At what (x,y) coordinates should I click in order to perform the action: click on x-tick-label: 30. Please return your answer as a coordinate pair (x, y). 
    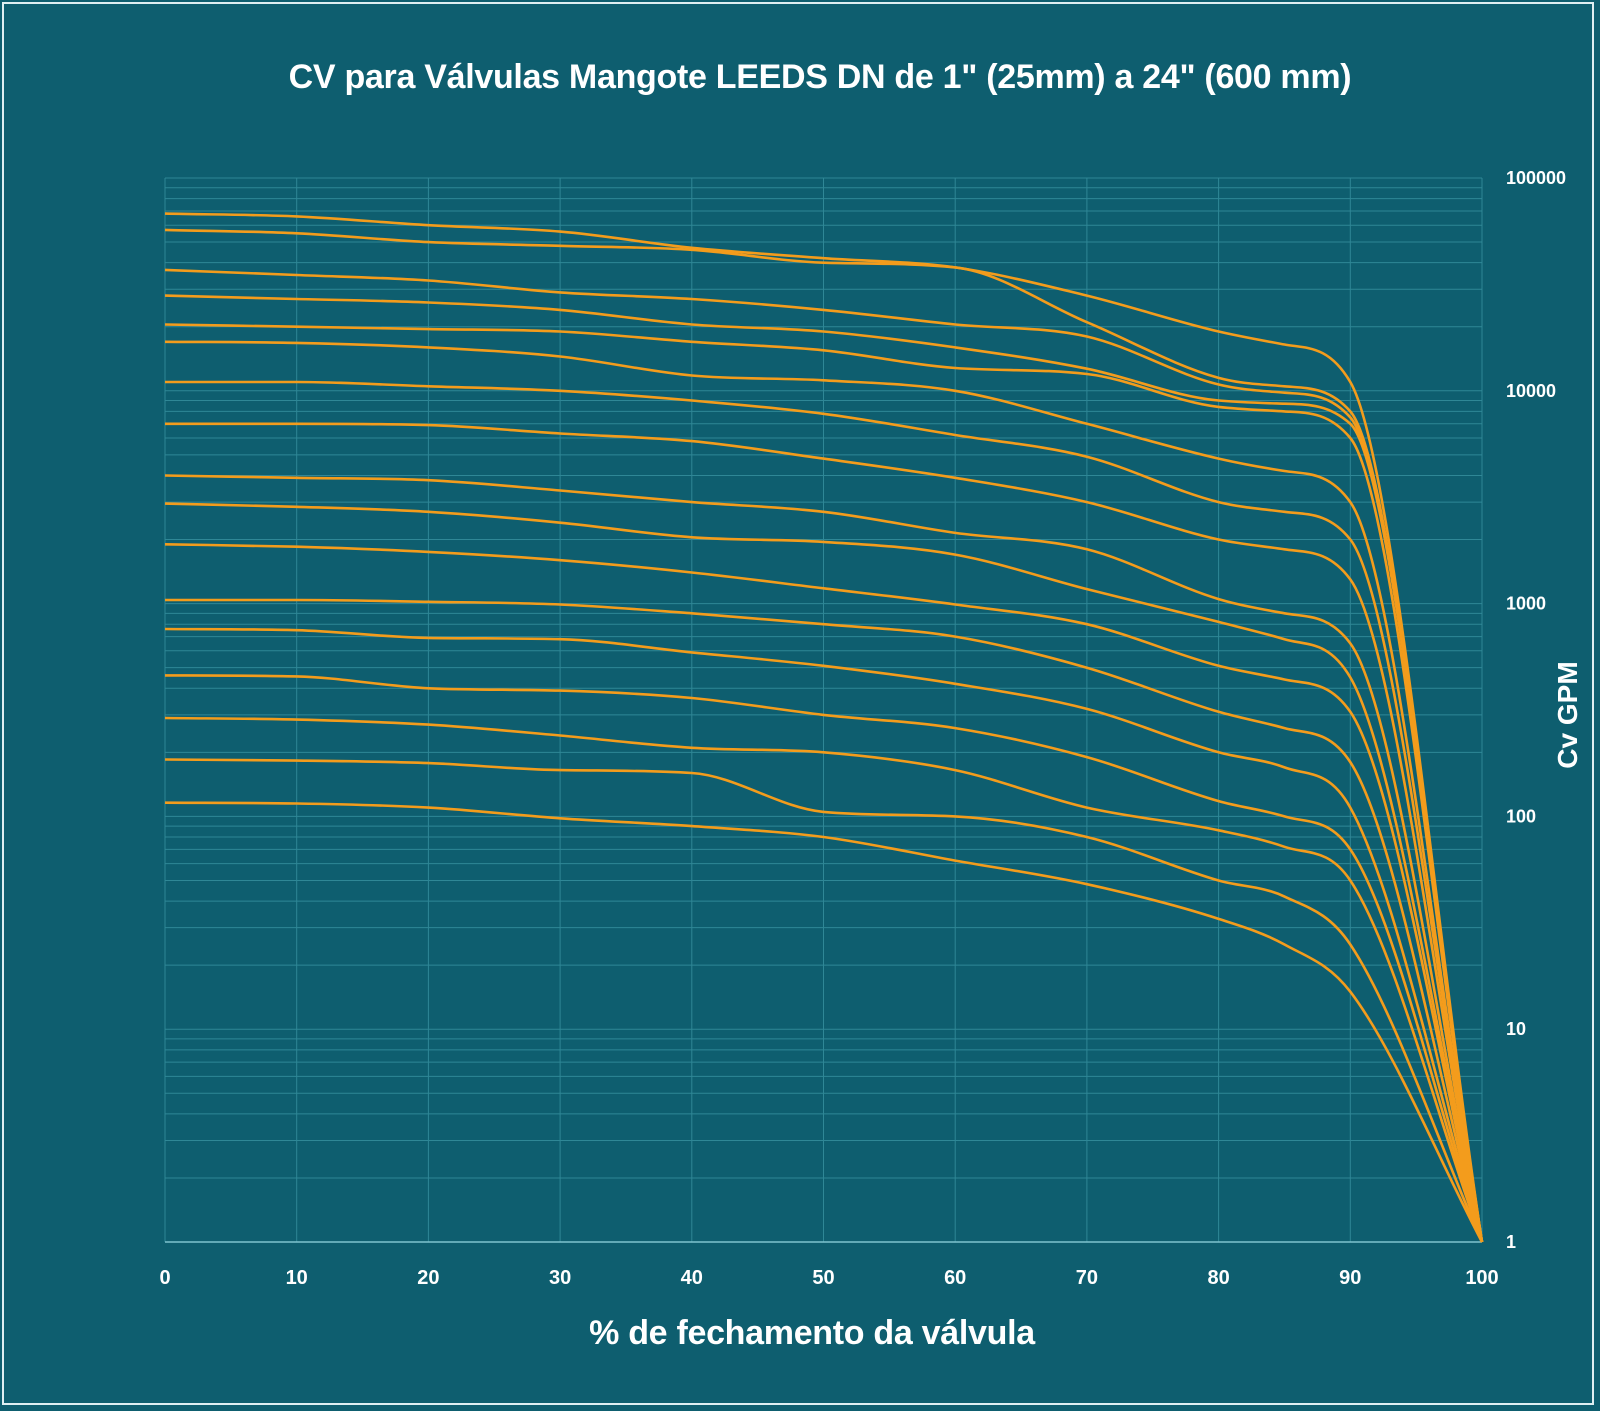
    Looking at the image, I should click on (560, 1278).